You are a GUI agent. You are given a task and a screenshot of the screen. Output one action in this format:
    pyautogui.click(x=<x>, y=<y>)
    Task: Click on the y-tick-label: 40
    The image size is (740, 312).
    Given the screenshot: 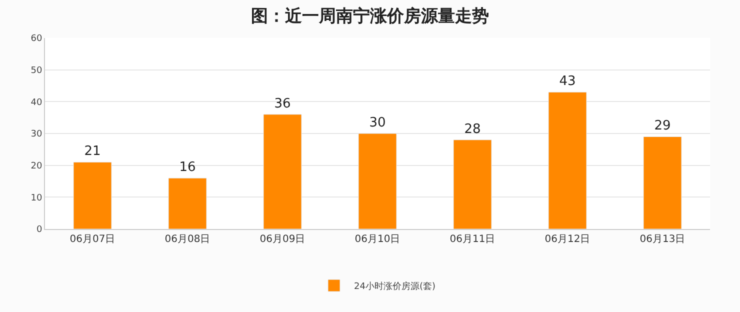 What is the action you would take?
    pyautogui.click(x=36, y=103)
    